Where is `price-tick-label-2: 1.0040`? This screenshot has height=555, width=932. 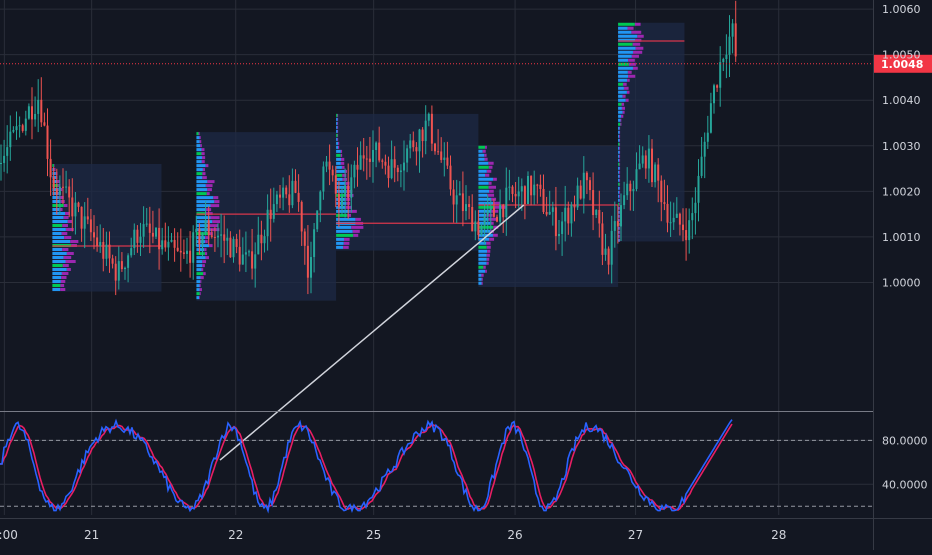 price-tick-label-2: 1.0040 is located at coordinates (901, 100).